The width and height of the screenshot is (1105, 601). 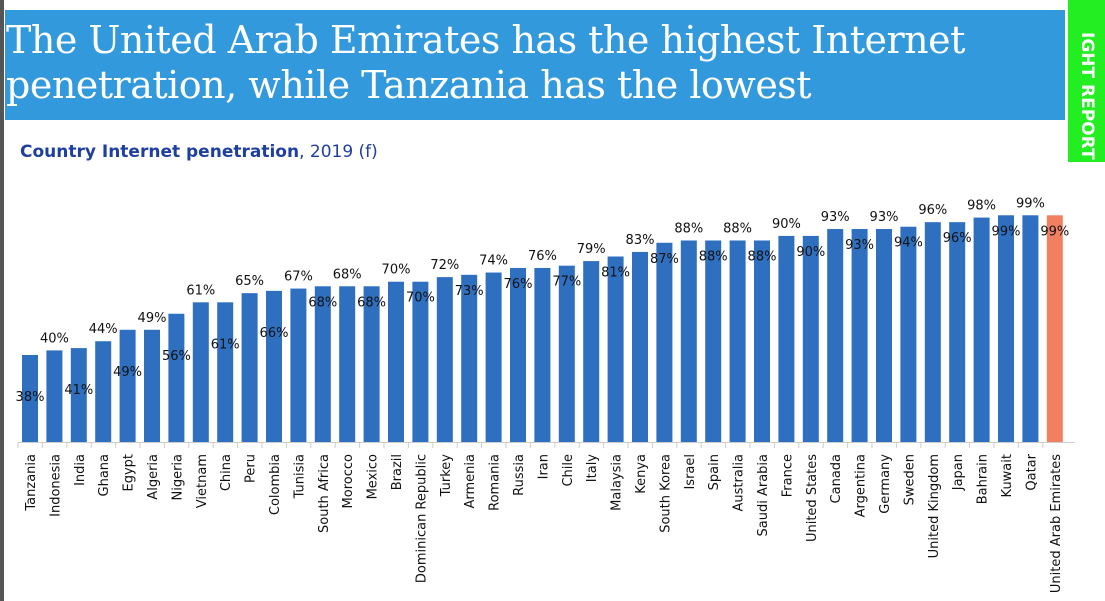 I want to click on x-tick-label: South Korea, so click(x=665, y=493).